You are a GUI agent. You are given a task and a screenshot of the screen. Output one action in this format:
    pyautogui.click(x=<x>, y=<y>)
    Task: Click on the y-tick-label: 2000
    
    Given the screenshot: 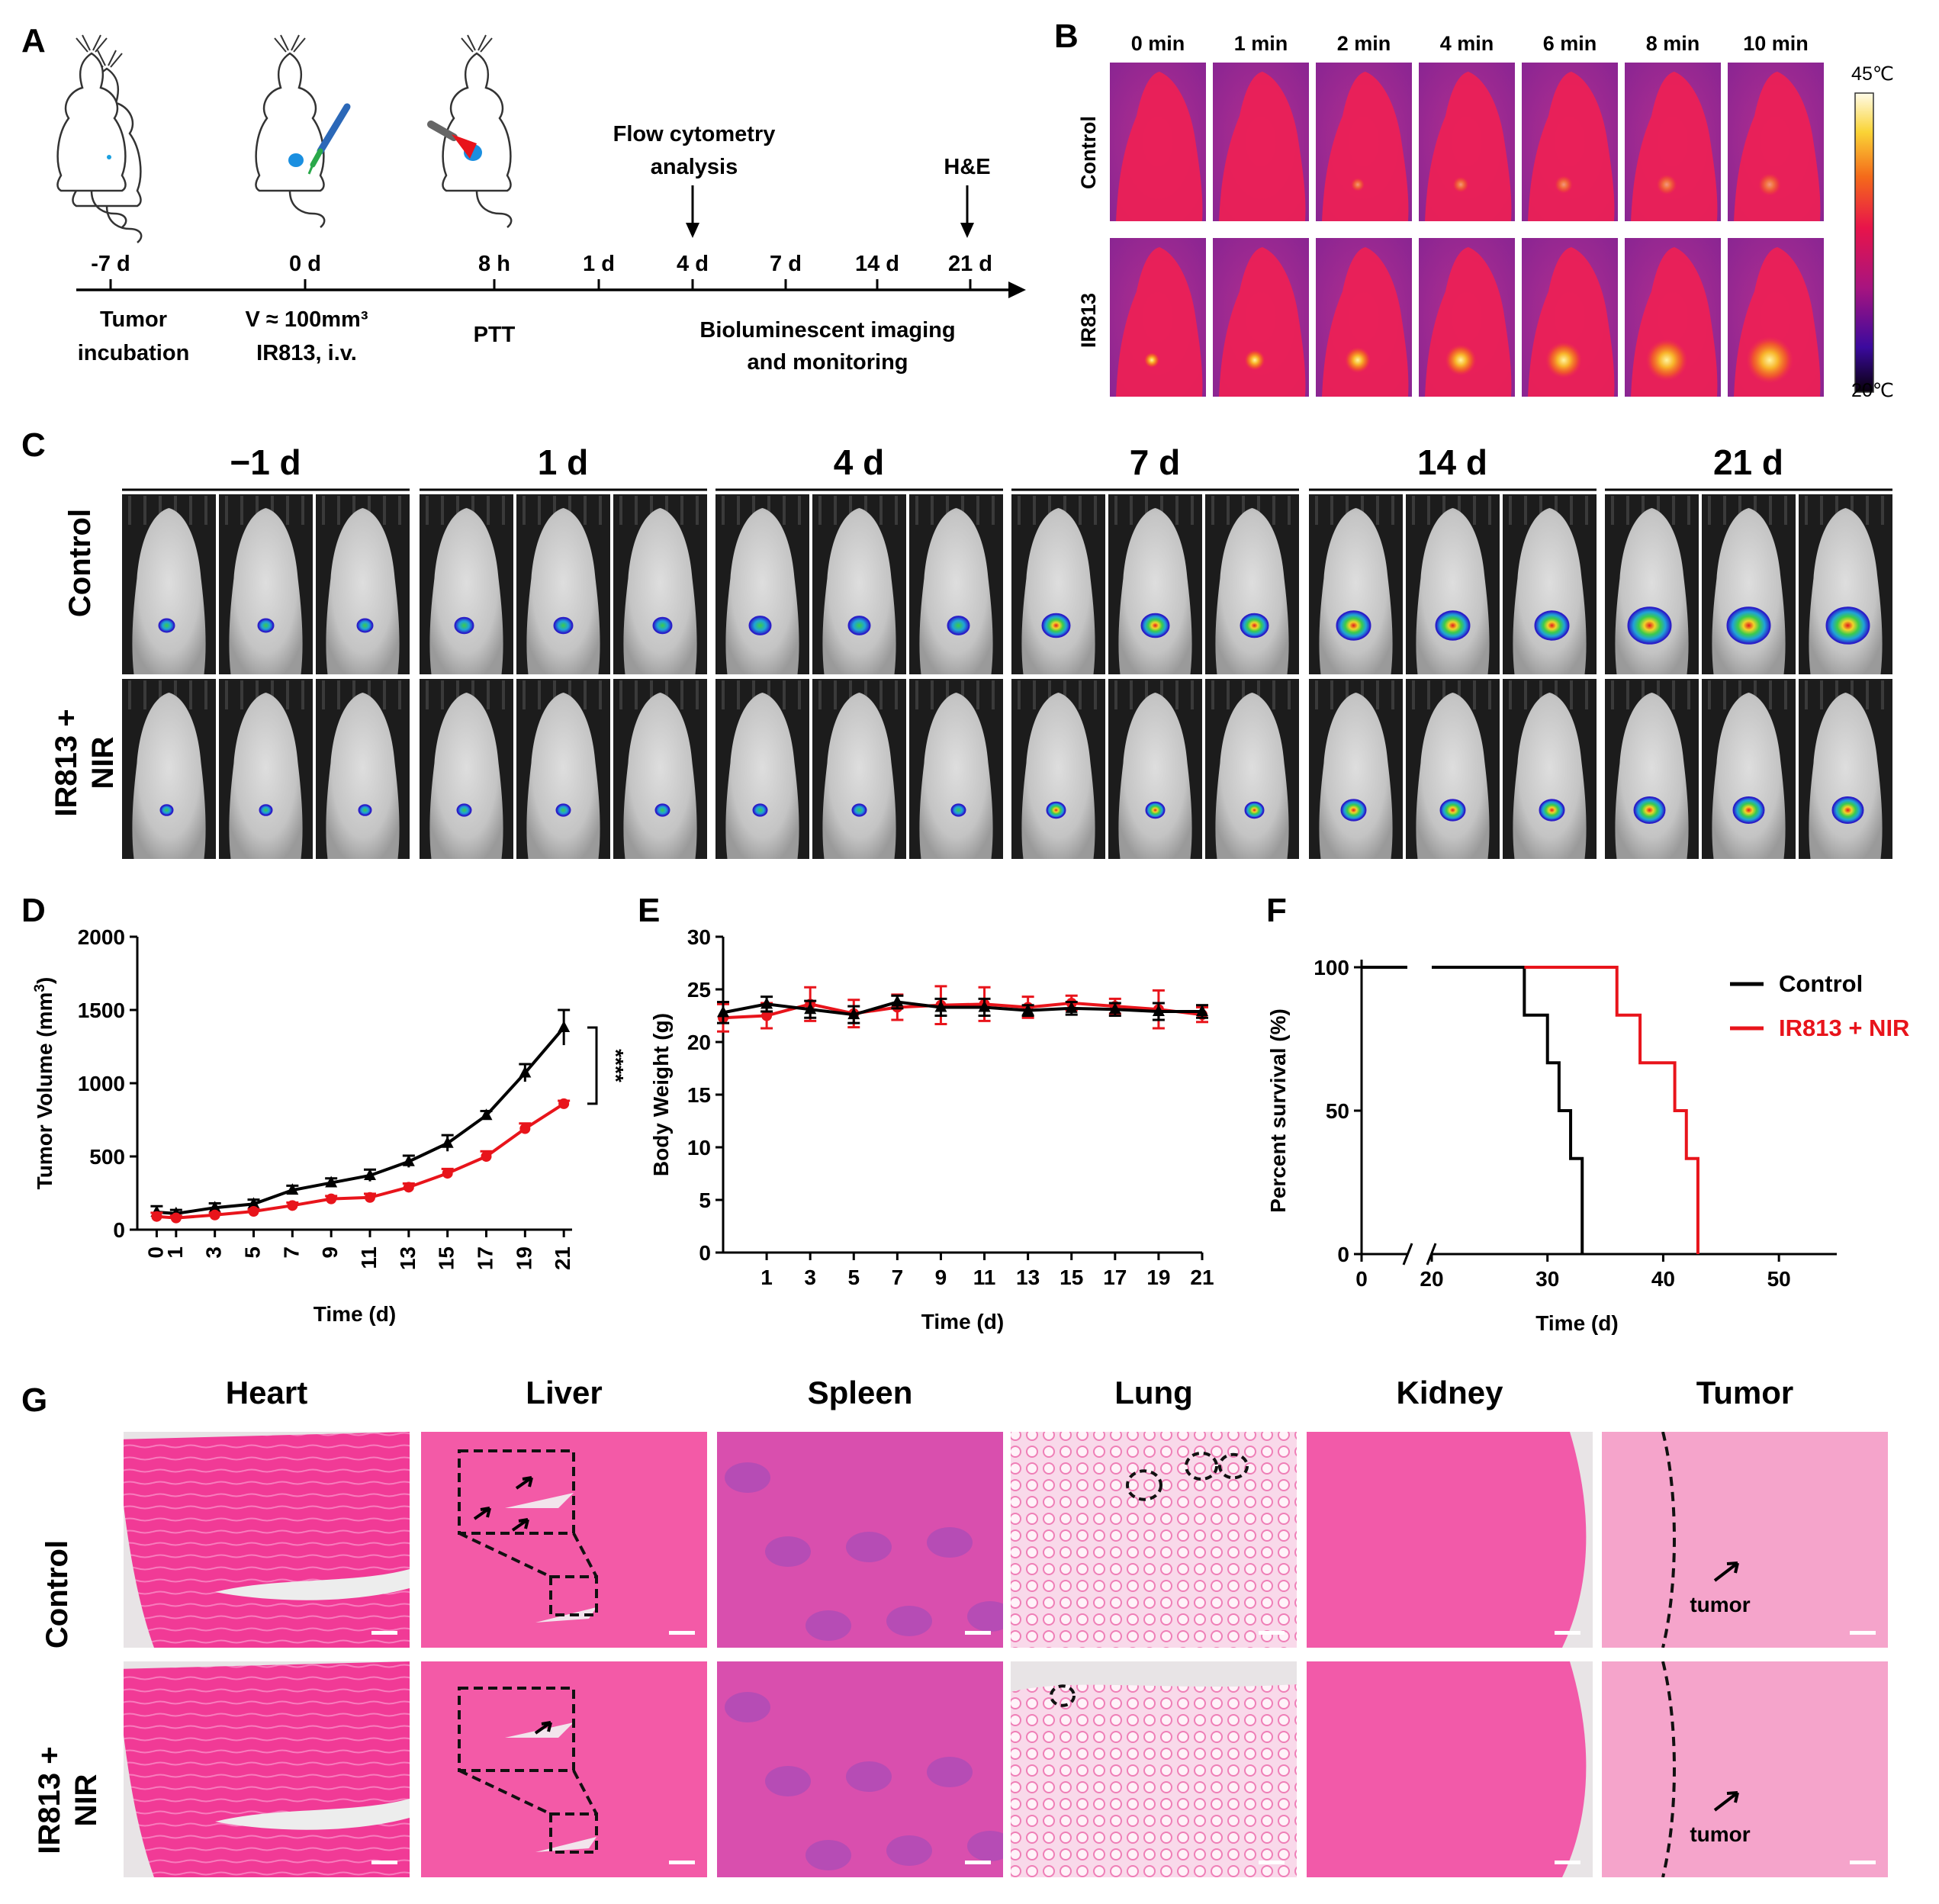 What is the action you would take?
    pyautogui.click(x=101, y=937)
    